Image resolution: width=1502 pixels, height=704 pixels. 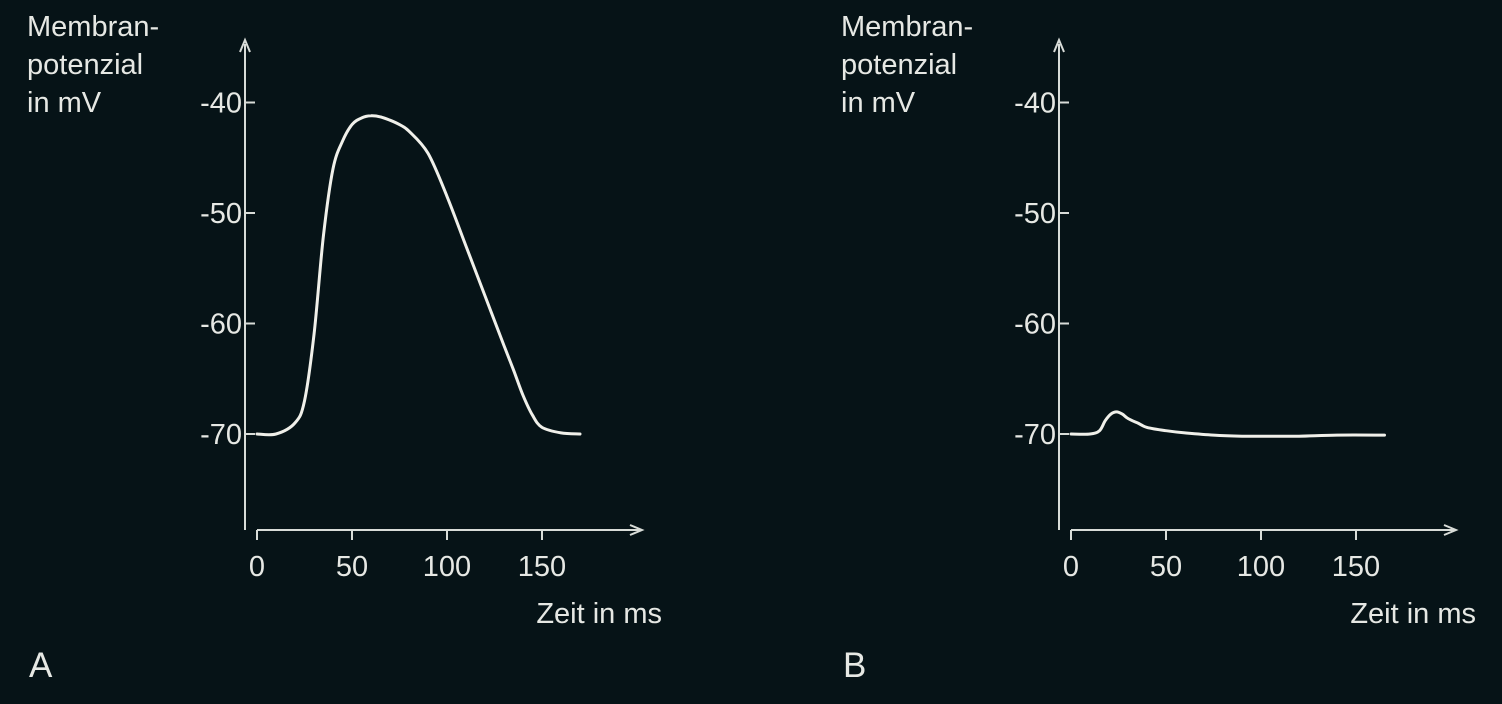 I want to click on panel-label: B, so click(x=854, y=665).